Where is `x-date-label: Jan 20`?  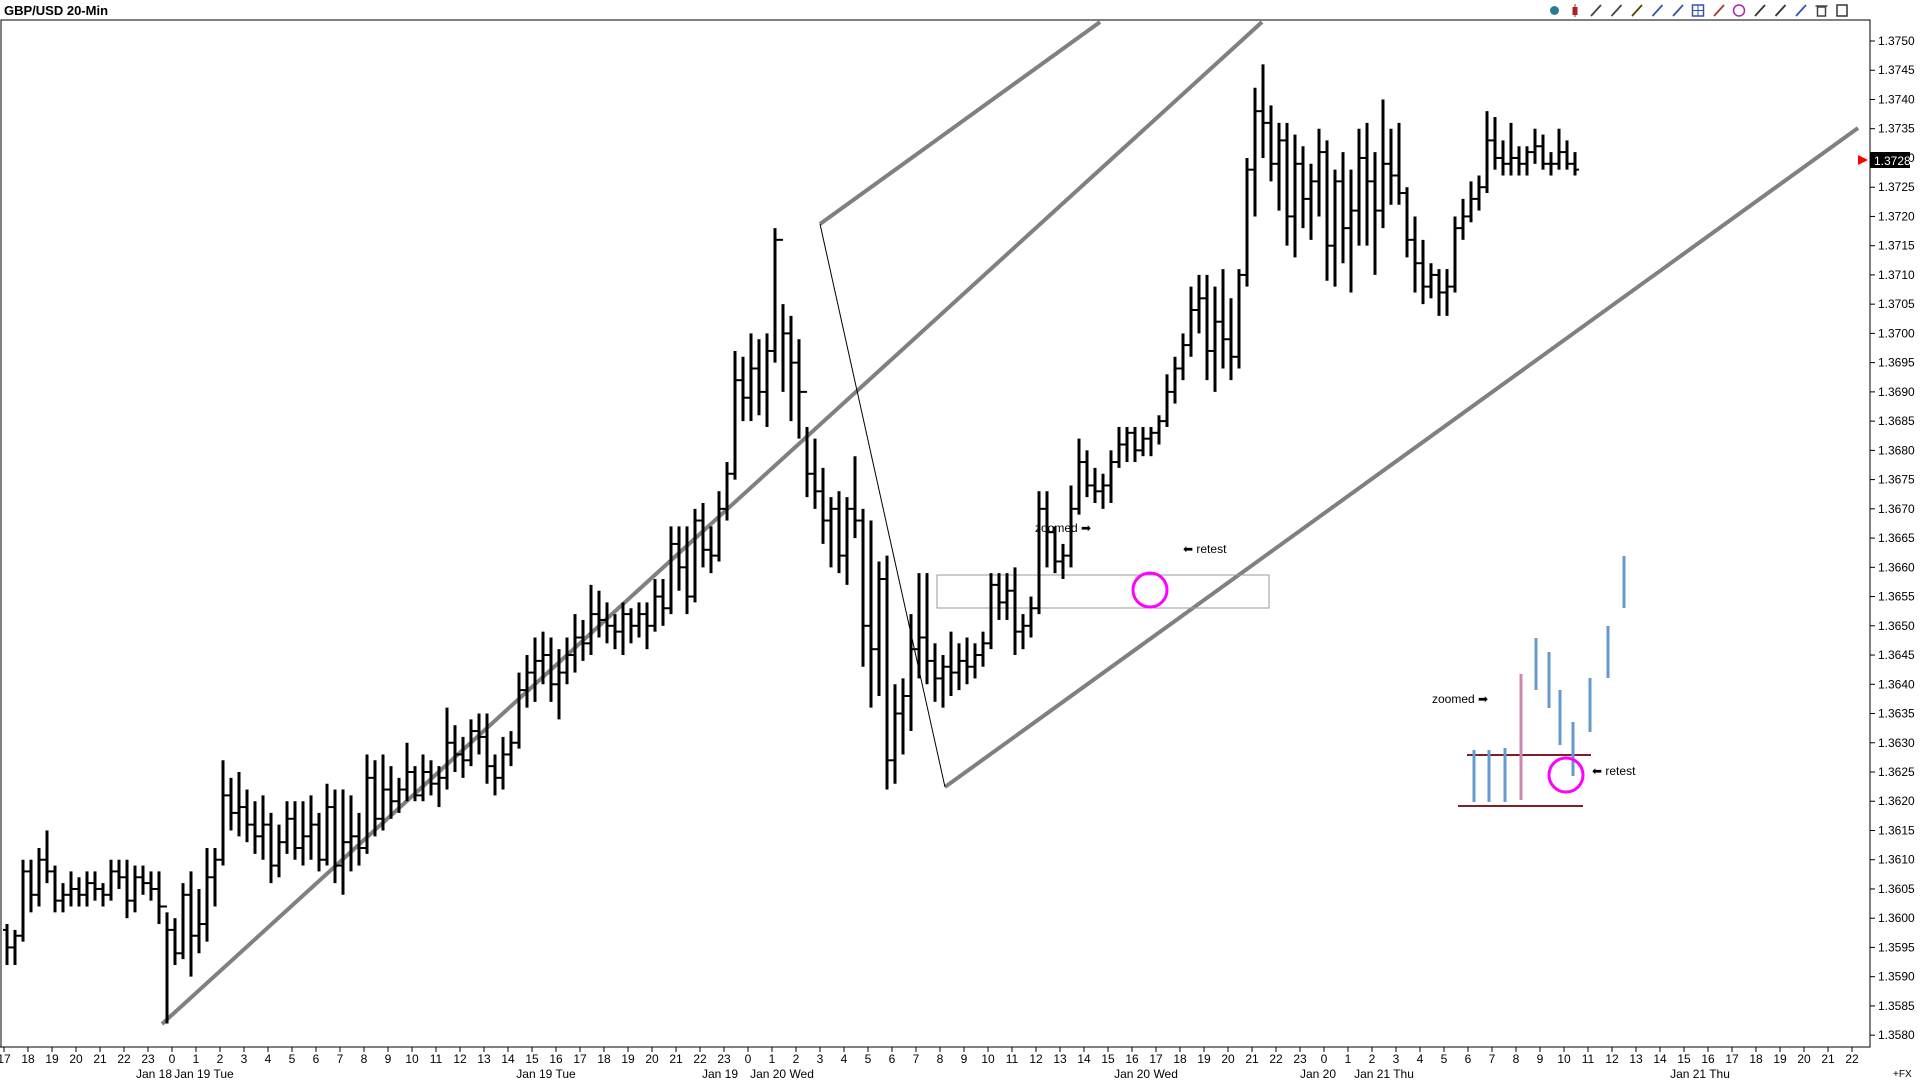 x-date-label: Jan 20 is located at coordinates (1318, 1074).